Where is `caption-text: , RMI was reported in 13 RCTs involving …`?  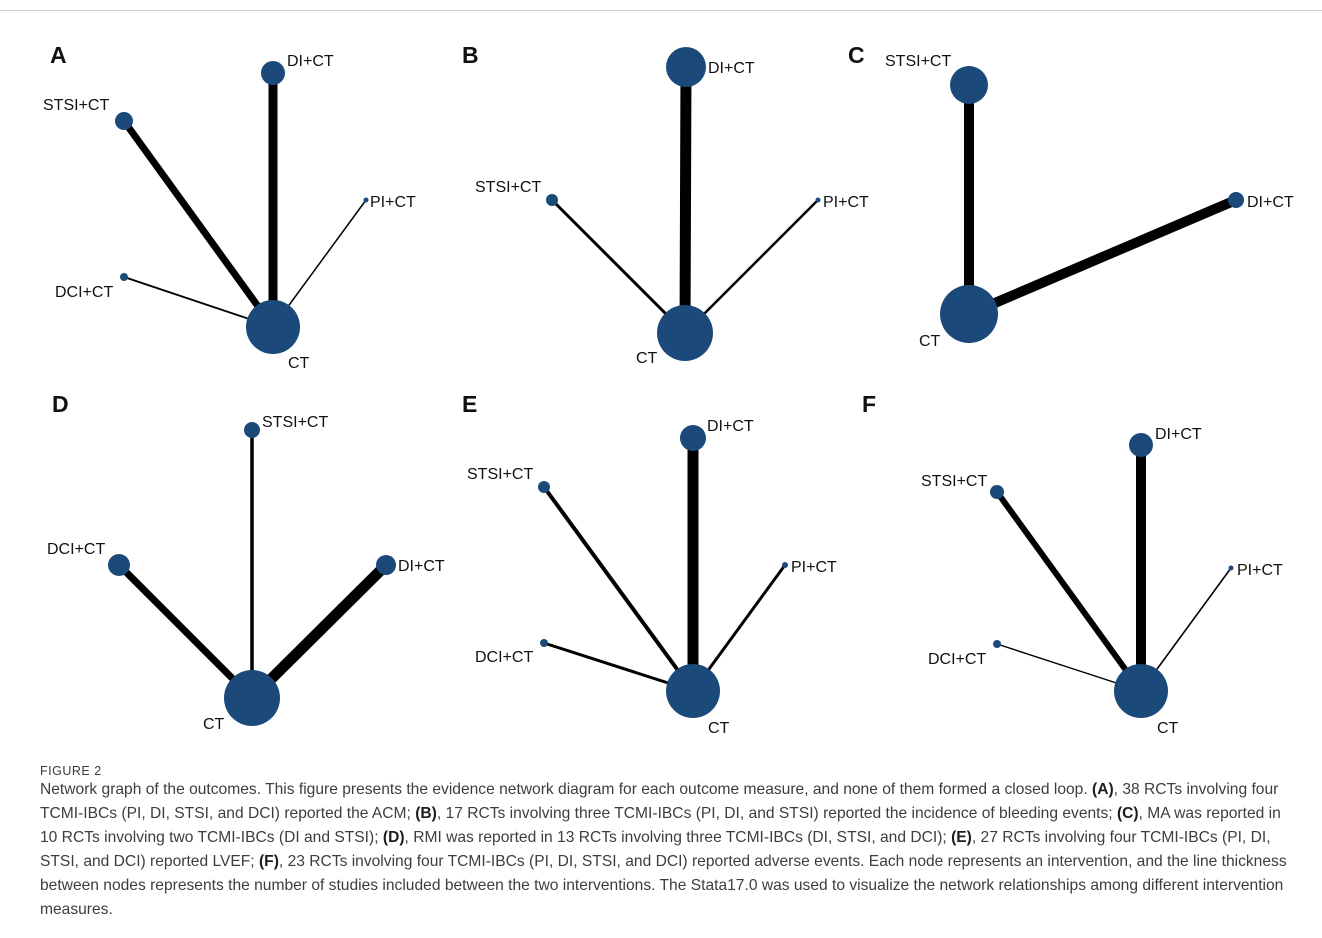
caption-text: , RMI was reported in 13 RCTs involving … is located at coordinates (678, 837).